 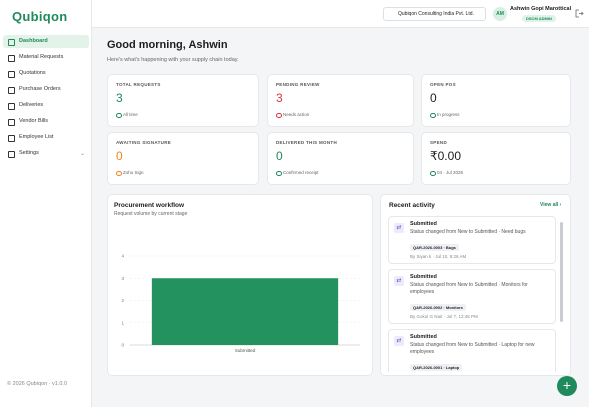 I want to click on scrollbar, so click(x=561, y=272).